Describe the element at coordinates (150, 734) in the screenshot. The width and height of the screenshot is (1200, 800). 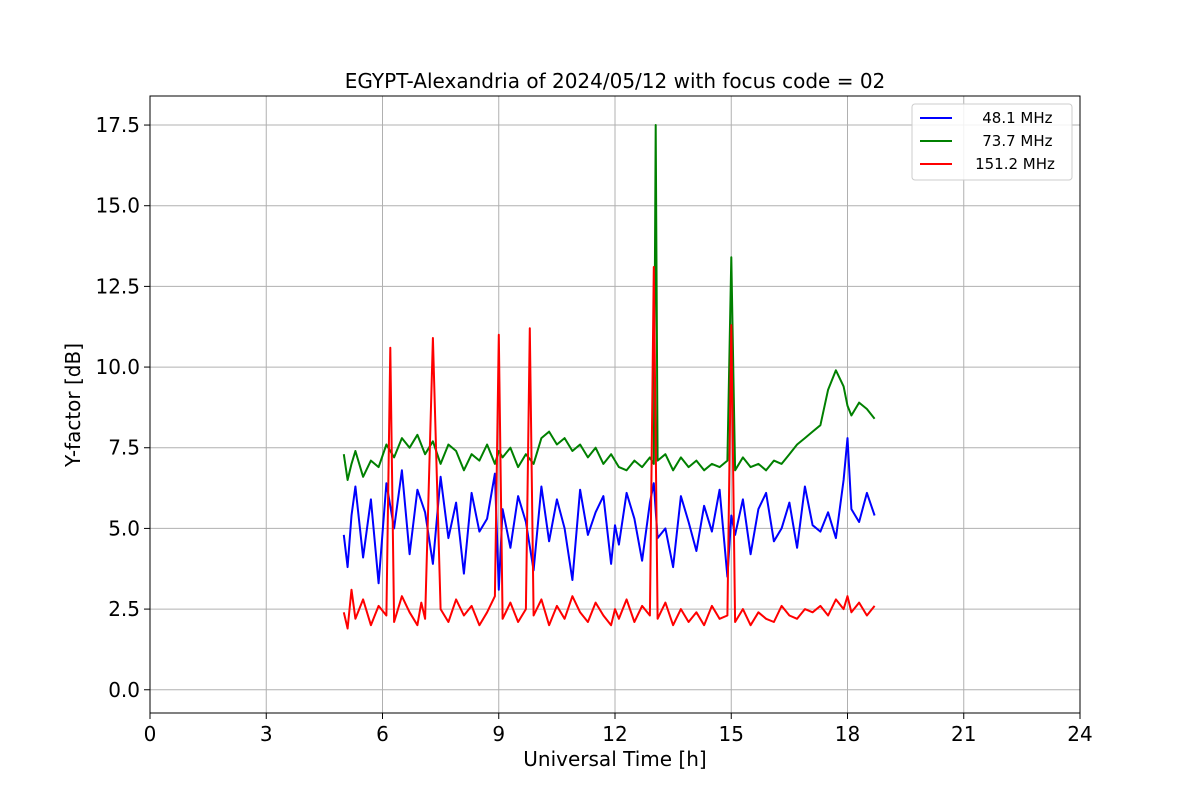
I see `x-tick-label: 0` at that location.